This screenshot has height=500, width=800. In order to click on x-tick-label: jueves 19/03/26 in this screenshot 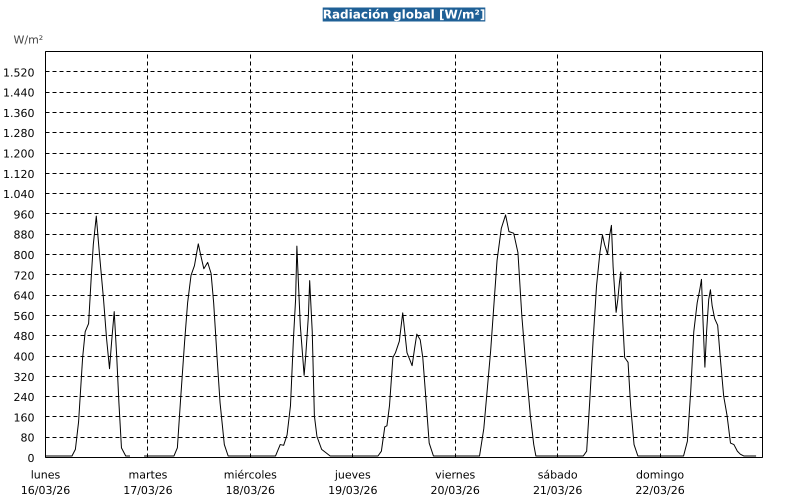, I will do `click(353, 483)`.